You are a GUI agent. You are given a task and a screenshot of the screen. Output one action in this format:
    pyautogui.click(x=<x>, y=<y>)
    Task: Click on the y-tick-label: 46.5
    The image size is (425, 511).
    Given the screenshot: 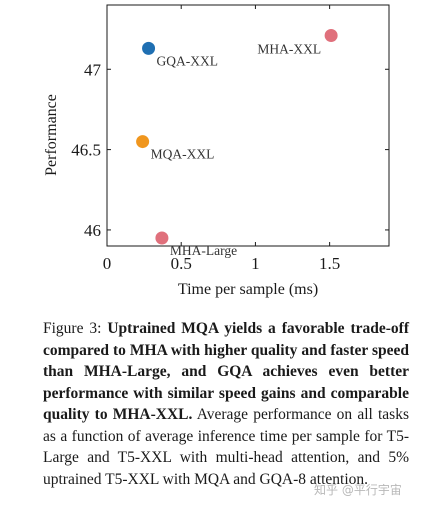 What is the action you would take?
    pyautogui.click(x=86, y=150)
    